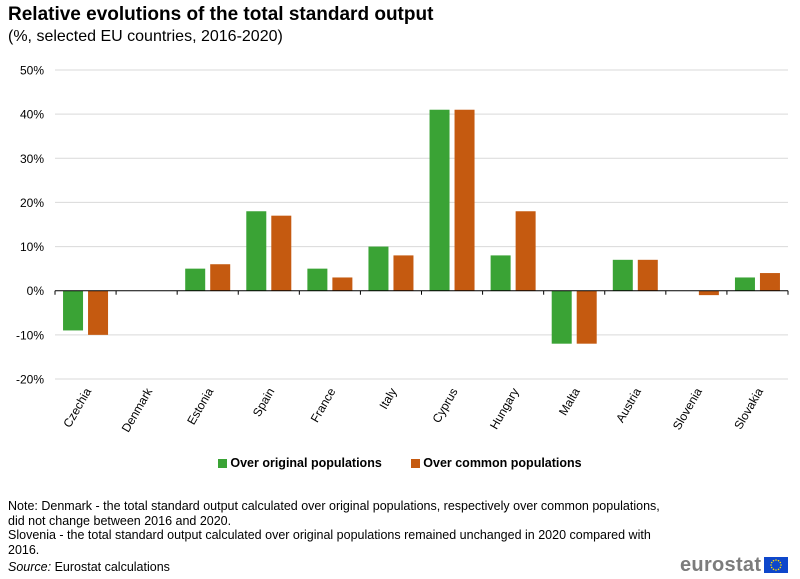 This screenshot has width=800, height=579. I want to click on y-tick-label: 20%, so click(32, 203).